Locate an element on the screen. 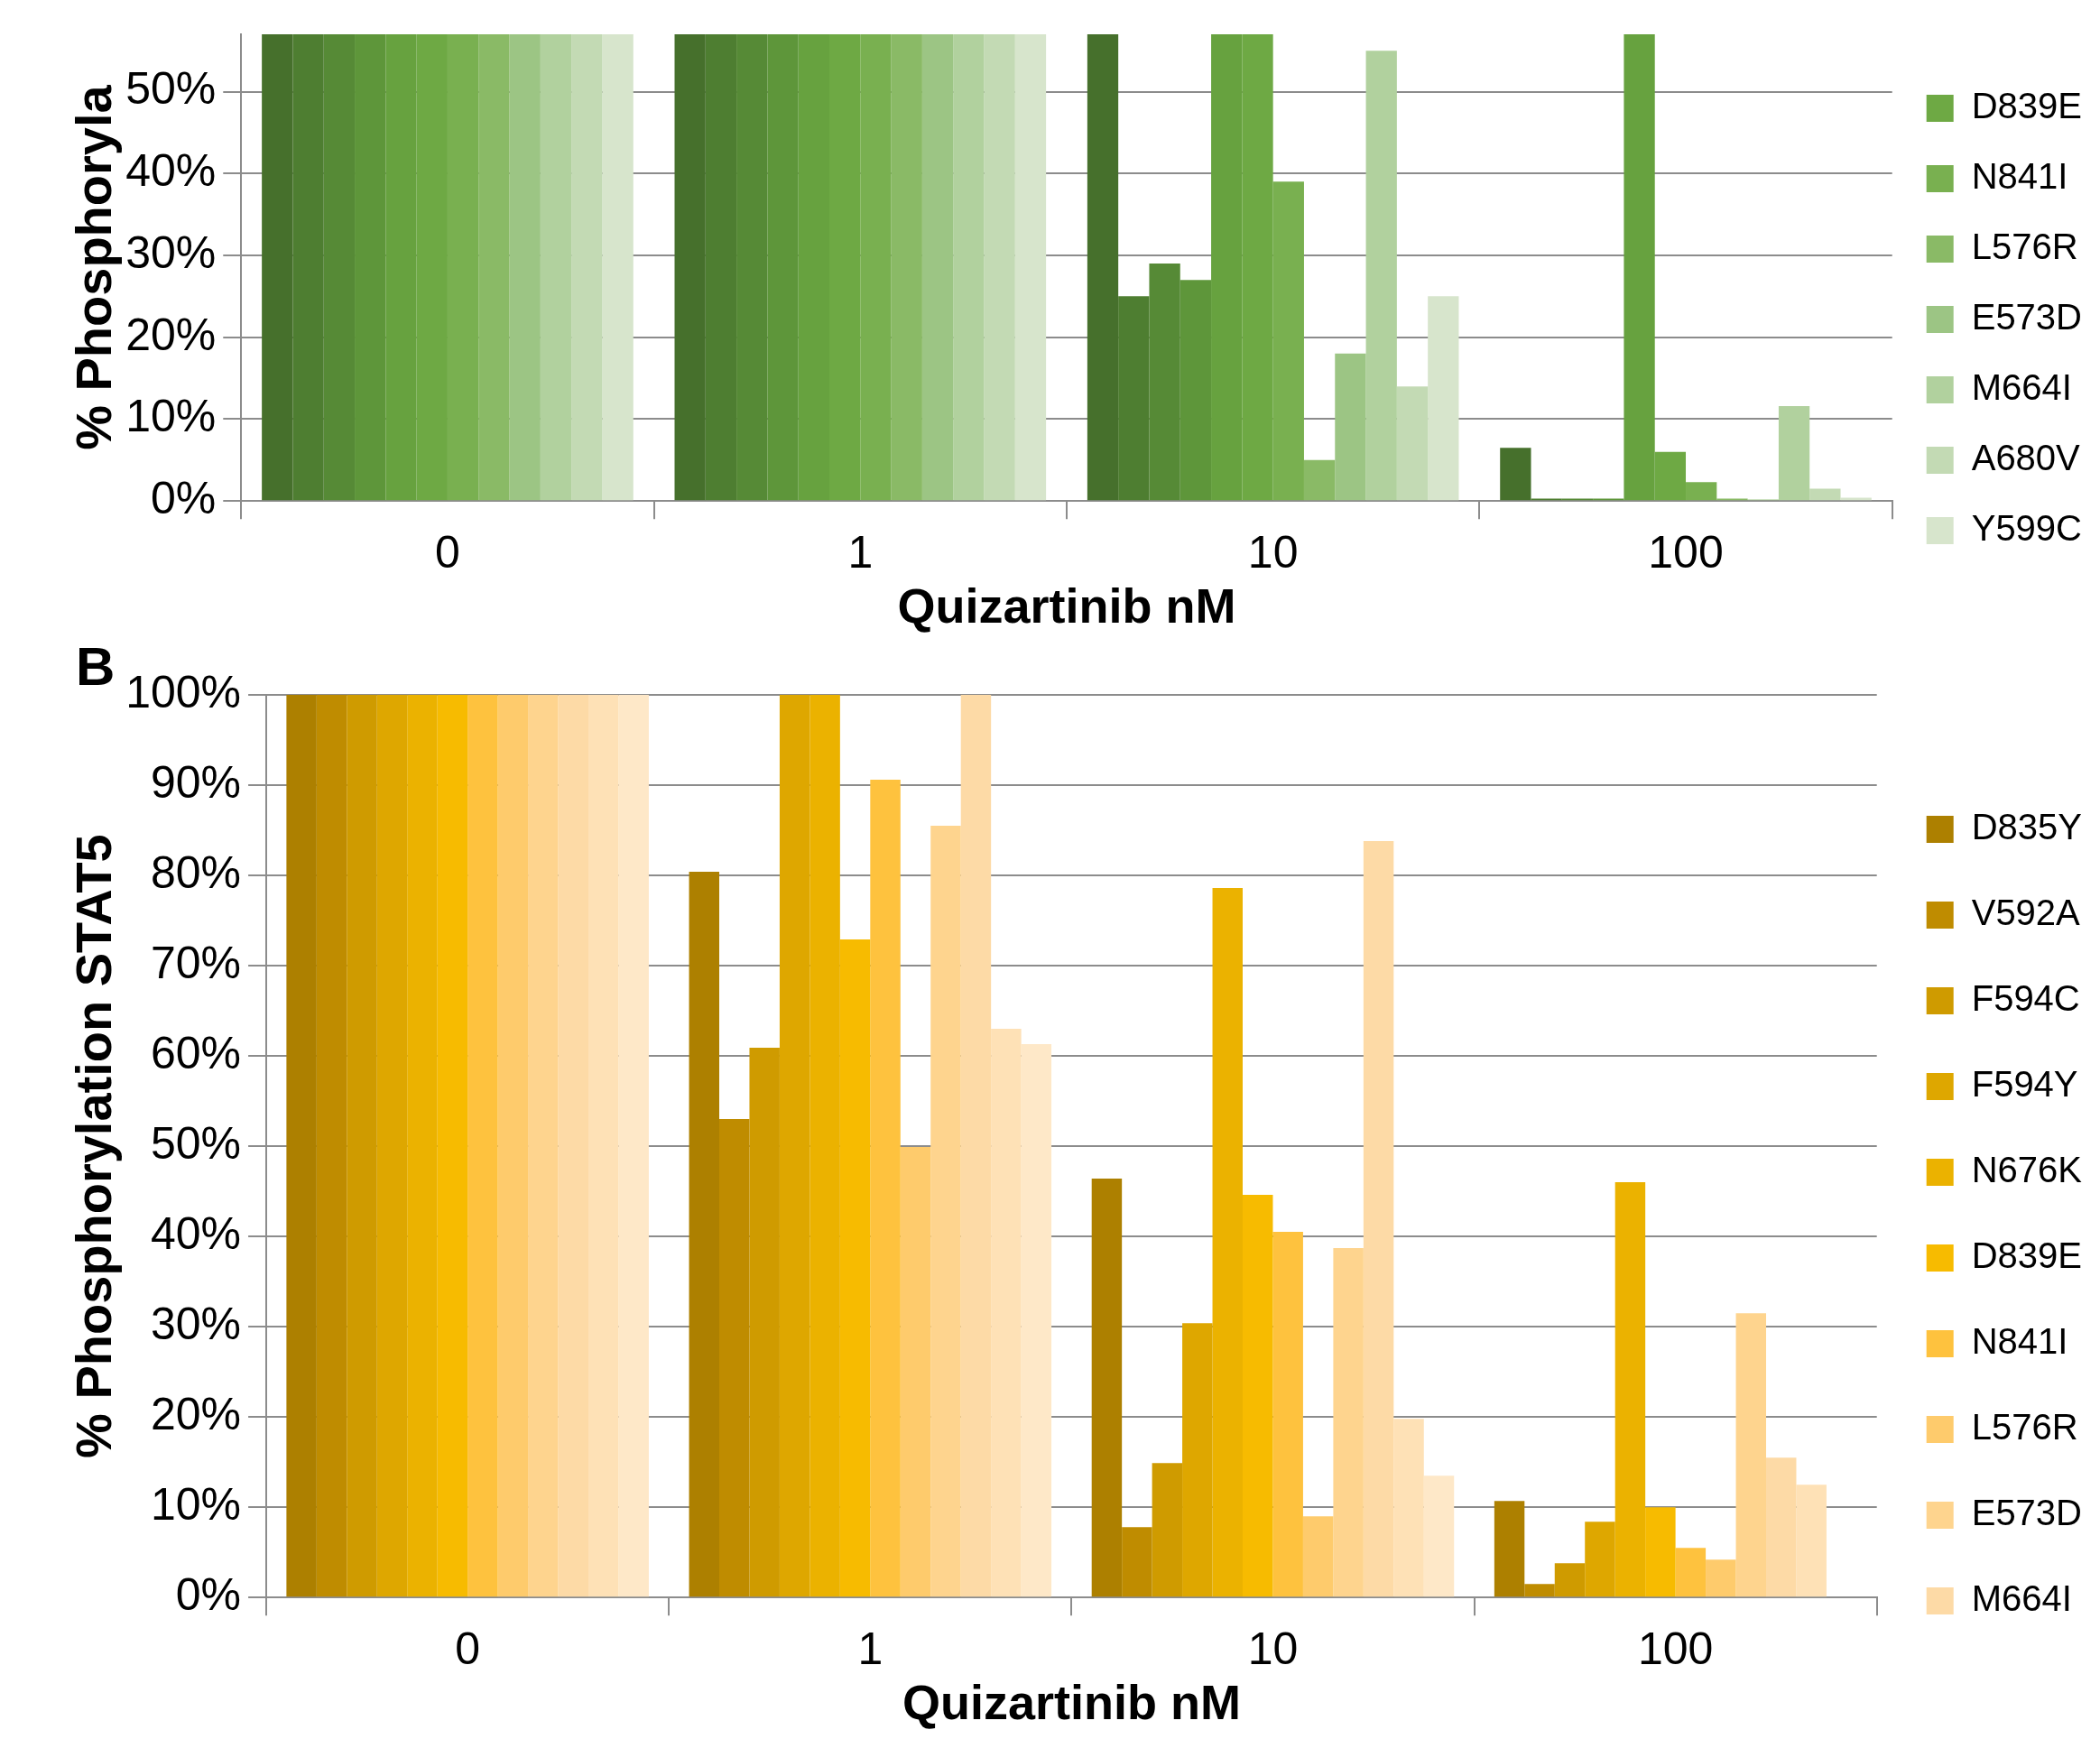  y-tick-label: 70% is located at coordinates (196, 962).